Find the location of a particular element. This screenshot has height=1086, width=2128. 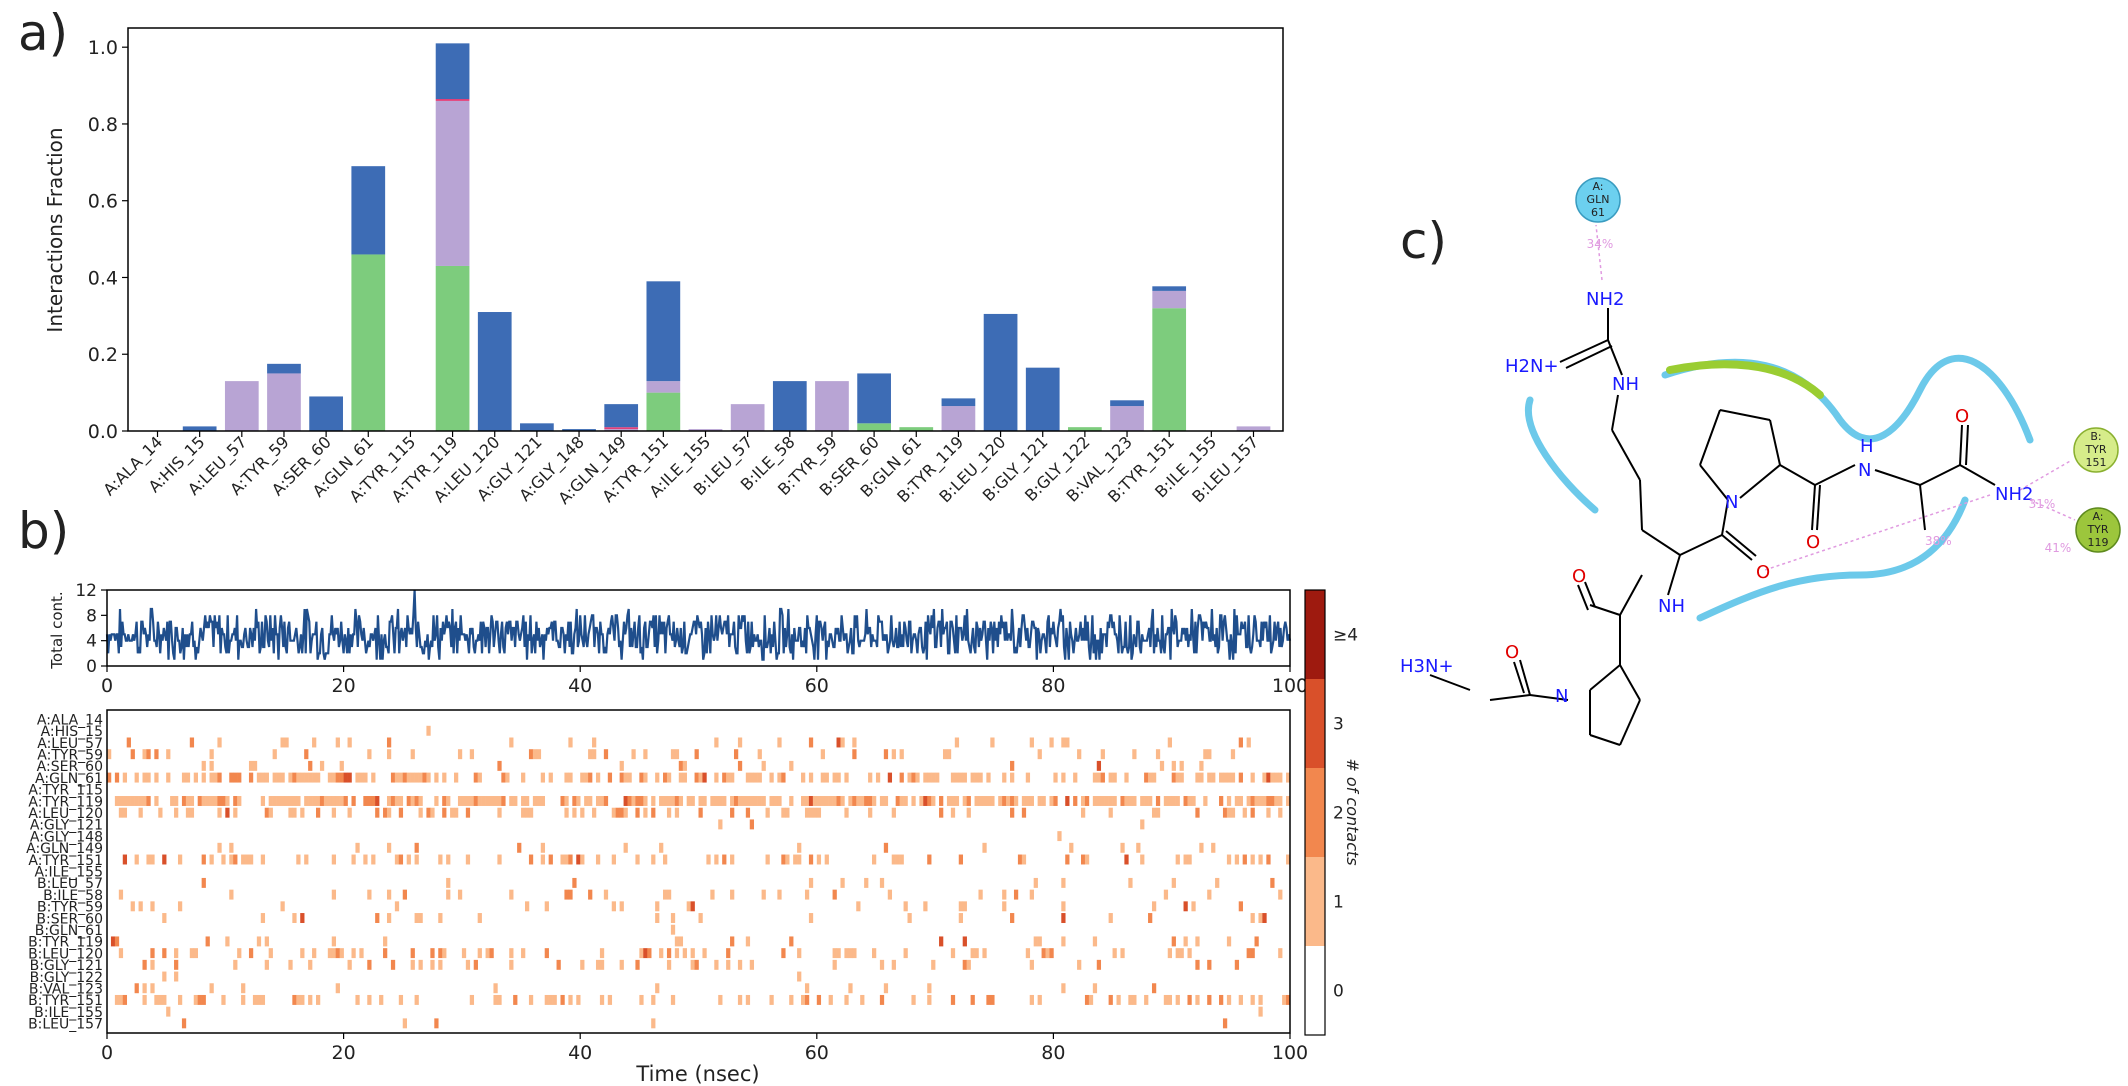

svg-text: A: is located at coordinates (2097, 516).